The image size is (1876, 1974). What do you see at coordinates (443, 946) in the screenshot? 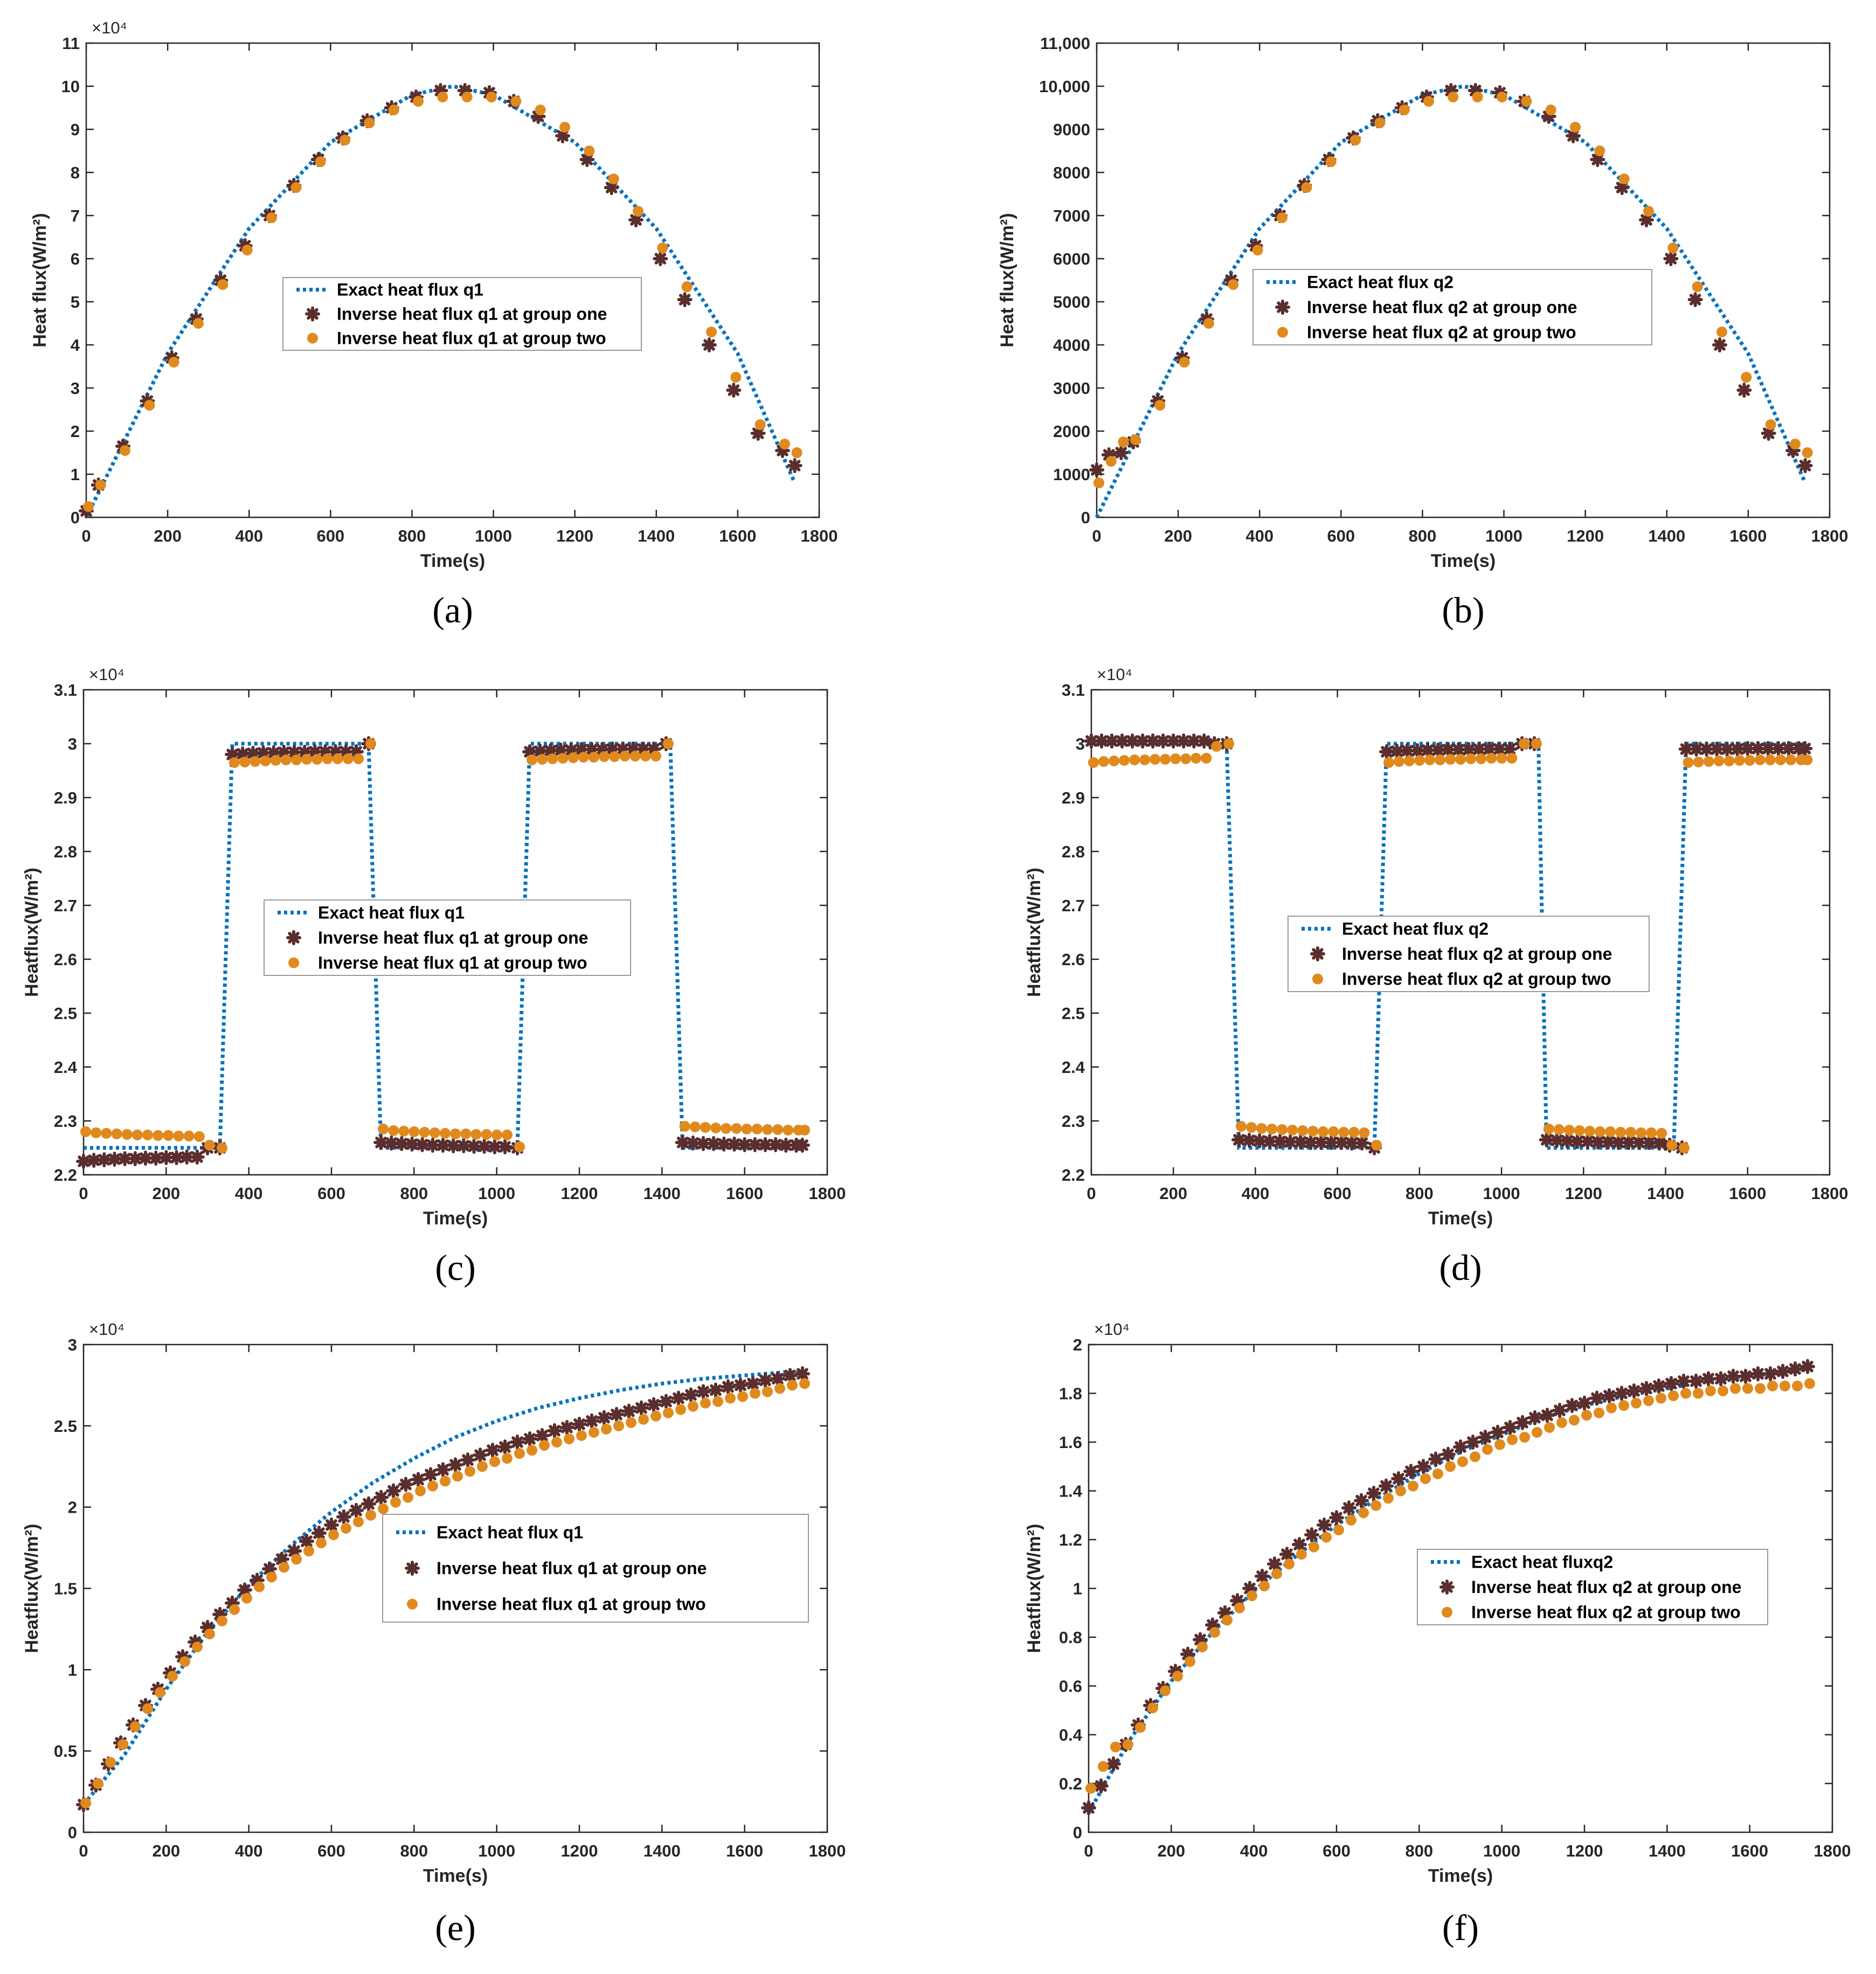
I see `exact-line` at bounding box center [443, 946].